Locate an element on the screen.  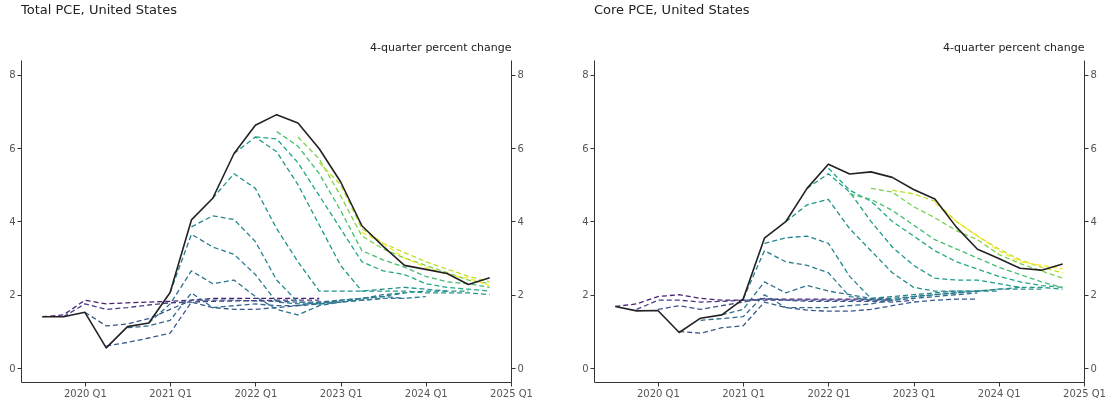
chart-title: Total PCE, United States is located at coordinates (99, 9).